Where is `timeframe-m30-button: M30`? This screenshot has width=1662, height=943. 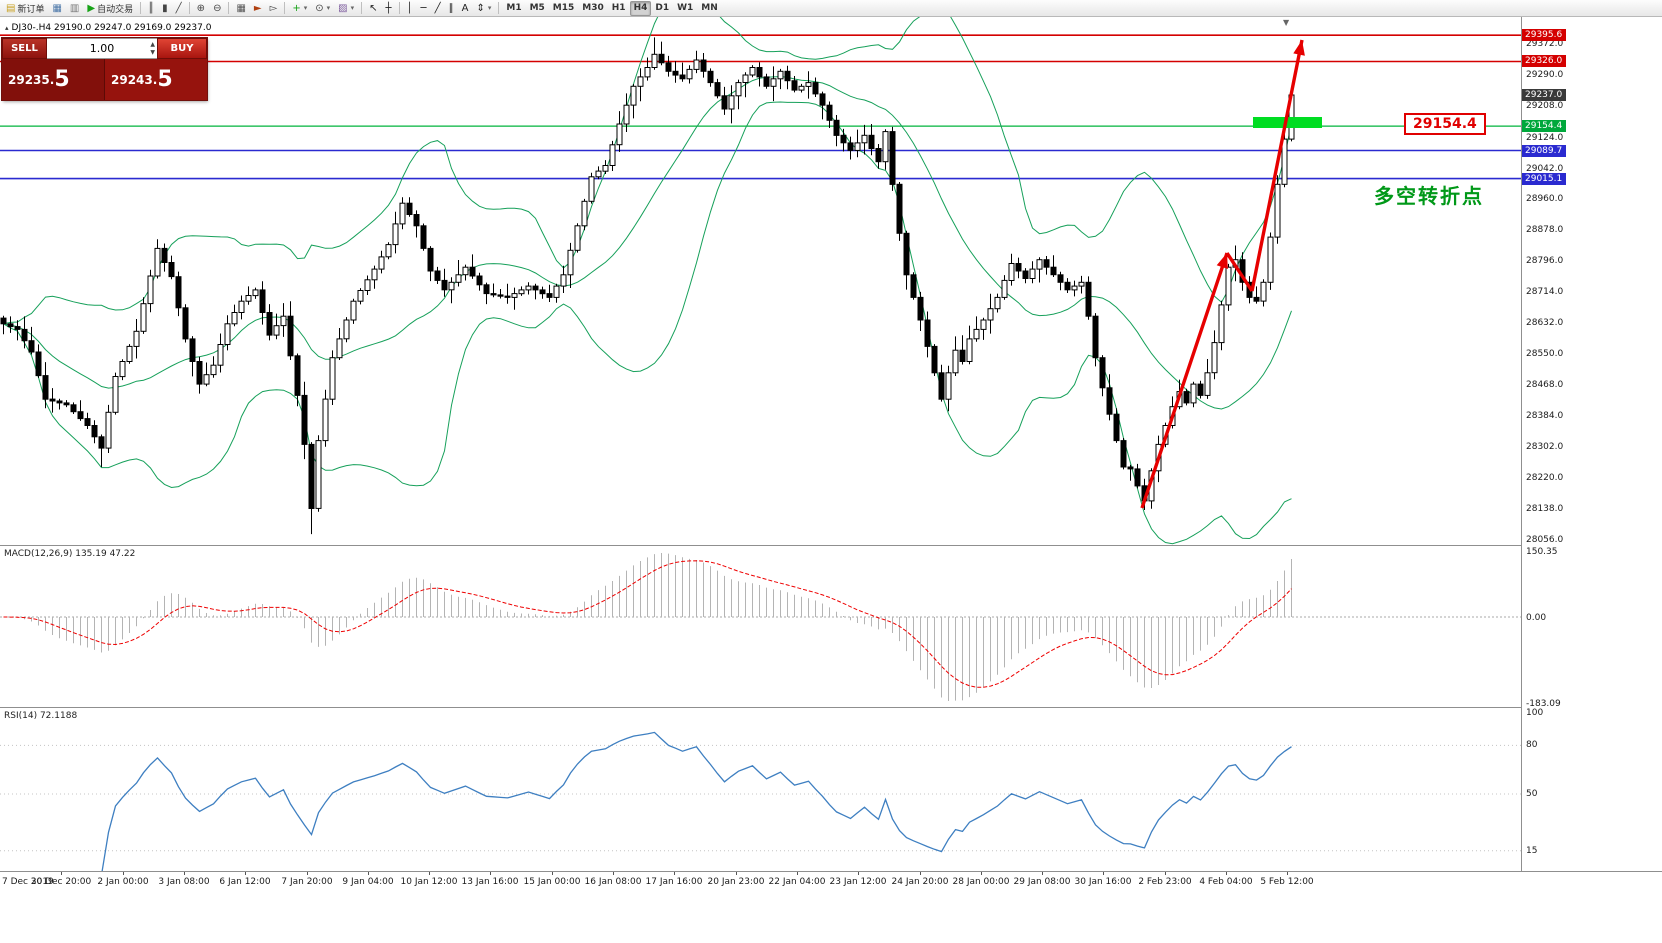 timeframe-m30-button: M30 is located at coordinates (592, 8).